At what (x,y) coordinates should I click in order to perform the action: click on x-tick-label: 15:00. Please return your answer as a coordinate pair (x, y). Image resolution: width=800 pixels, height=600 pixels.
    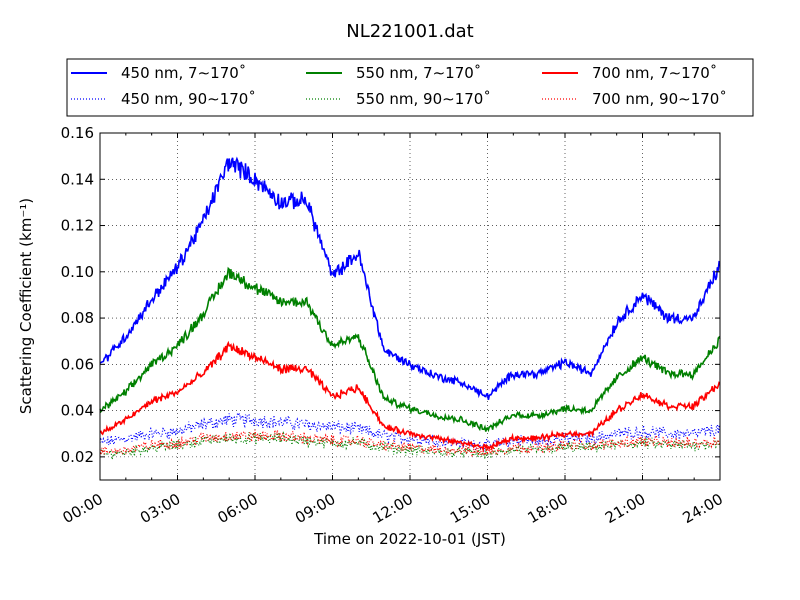
    Looking at the image, I should click on (470, 508).